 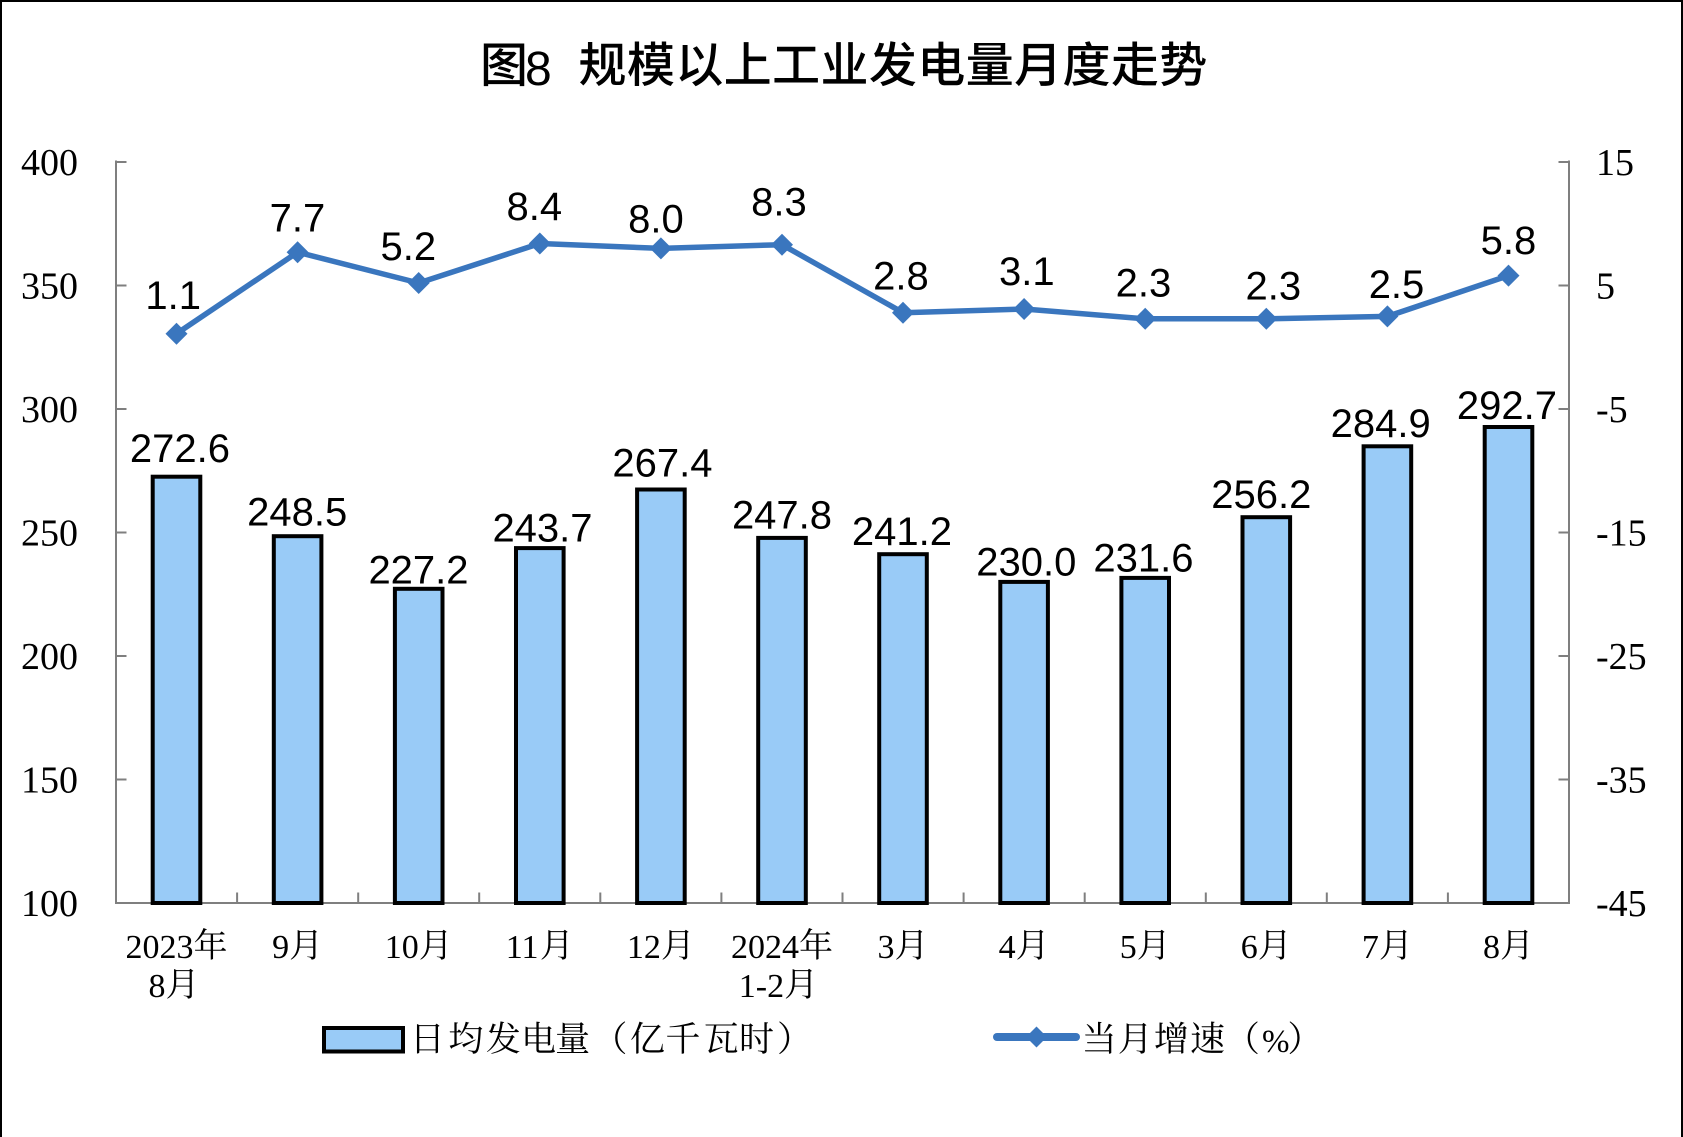 What do you see at coordinates (49, 904) in the screenshot?
I see `svg-text: 100` at bounding box center [49, 904].